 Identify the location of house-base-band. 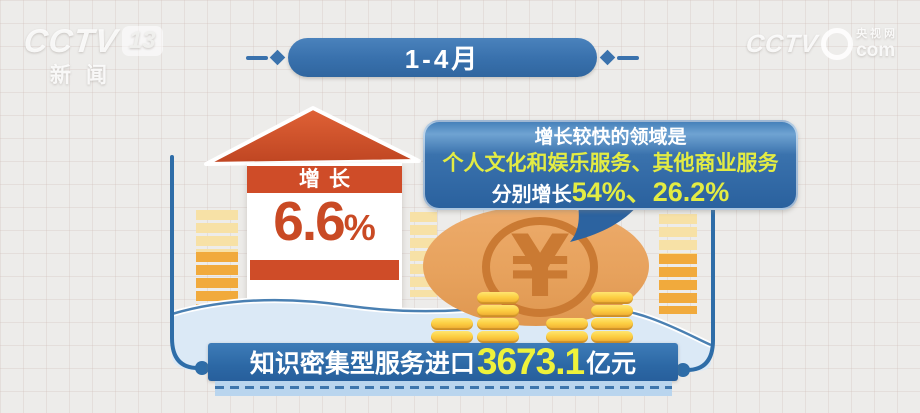
(324, 270).